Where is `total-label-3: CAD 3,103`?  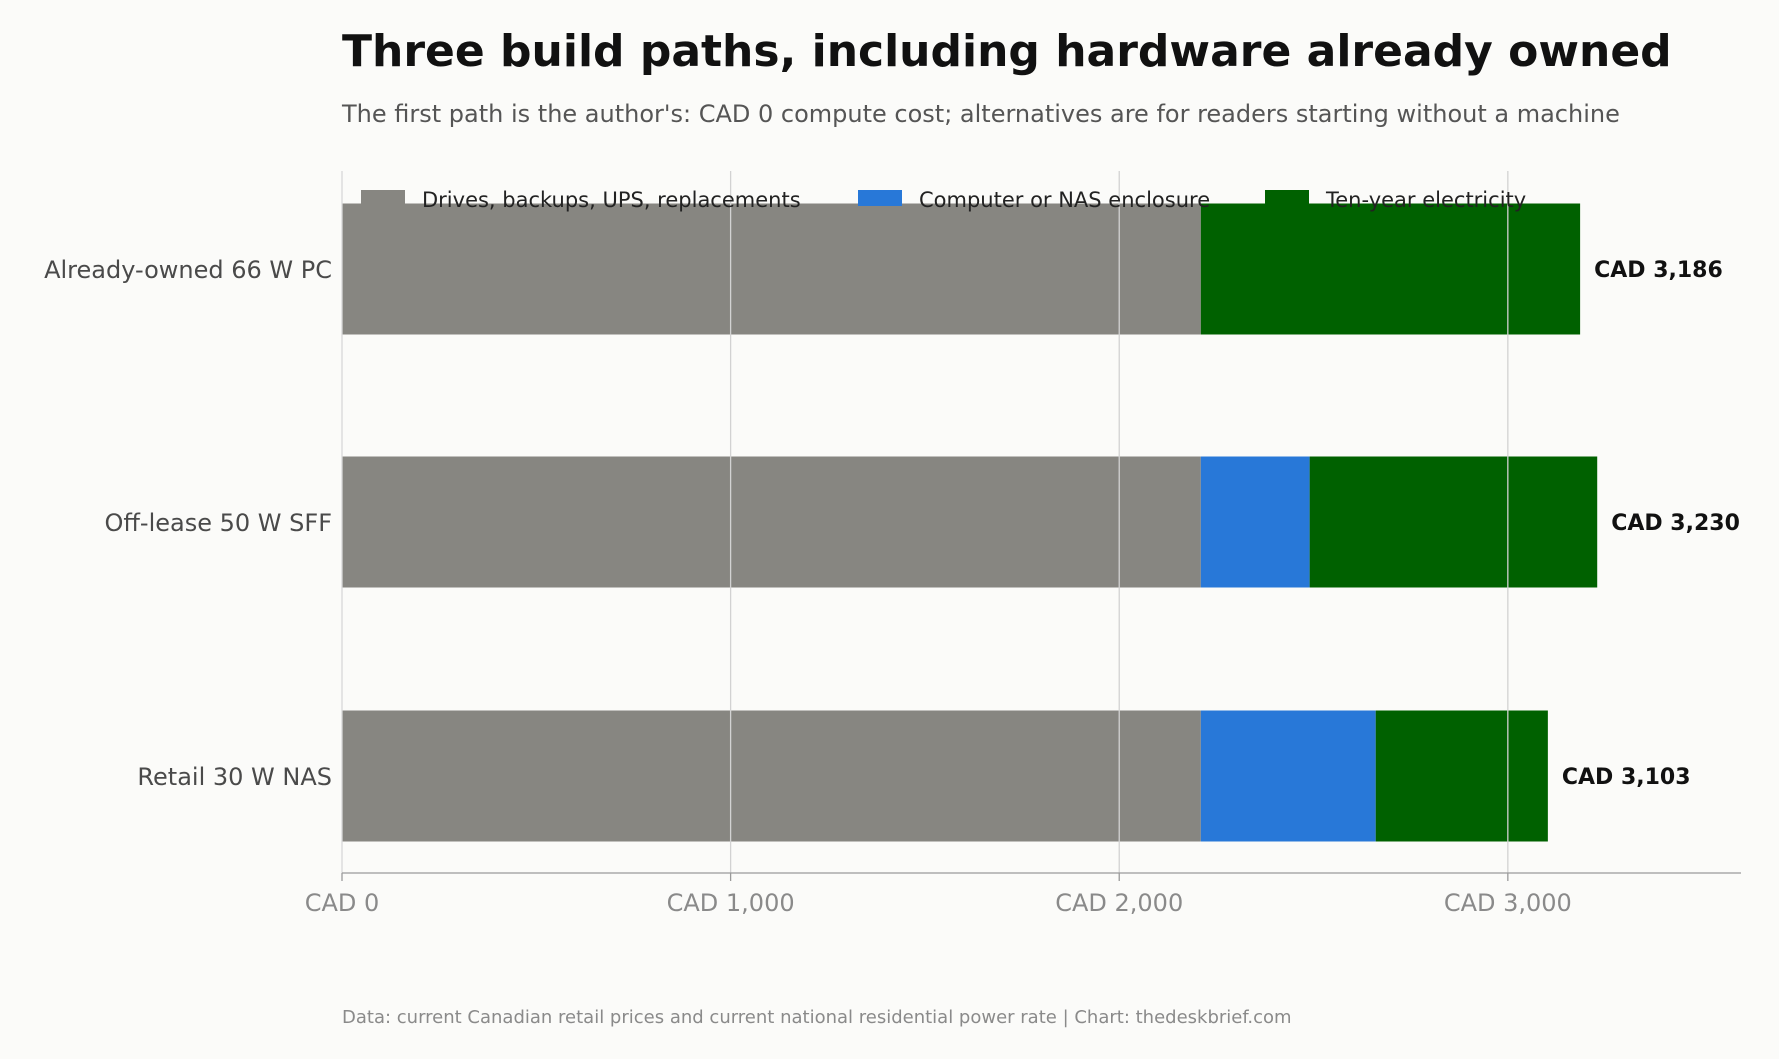
total-label-3: CAD 3,103 is located at coordinates (1626, 777).